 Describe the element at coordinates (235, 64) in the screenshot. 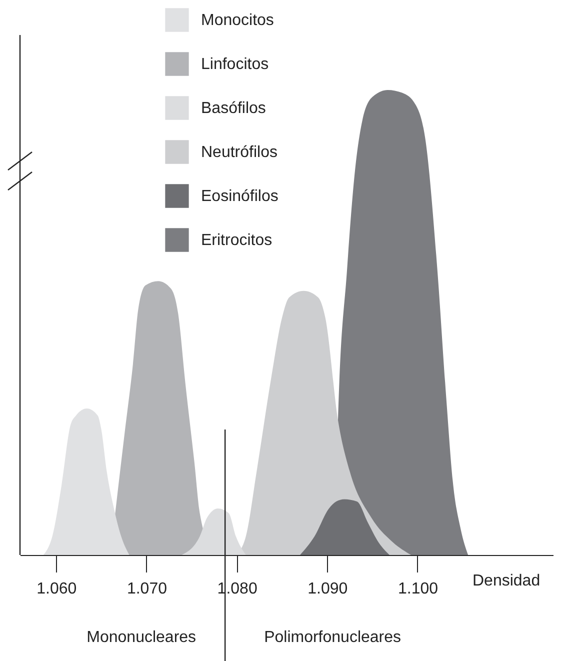

I see `legend-label: Linfocitos` at that location.